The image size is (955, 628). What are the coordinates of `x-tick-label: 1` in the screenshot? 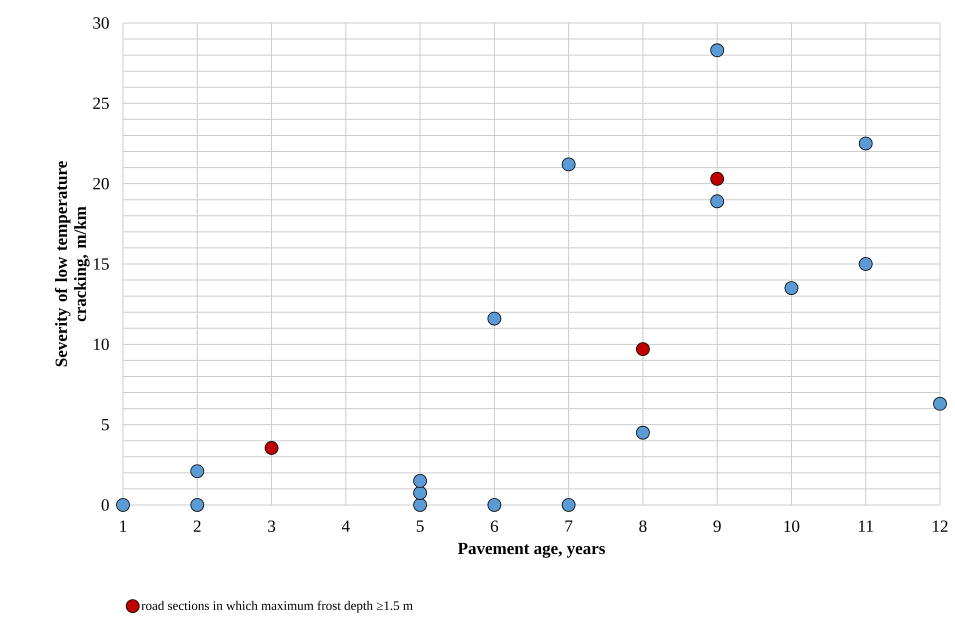 It's located at (123, 526).